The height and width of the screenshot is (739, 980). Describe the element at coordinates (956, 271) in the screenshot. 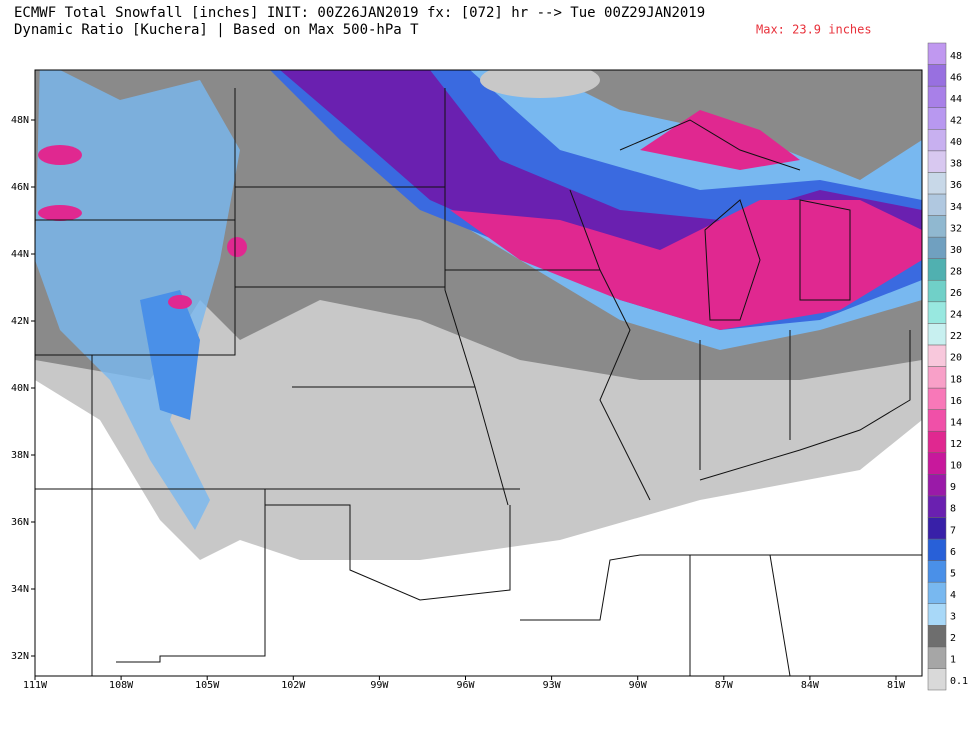

I see `colorbar-label: 28` at that location.